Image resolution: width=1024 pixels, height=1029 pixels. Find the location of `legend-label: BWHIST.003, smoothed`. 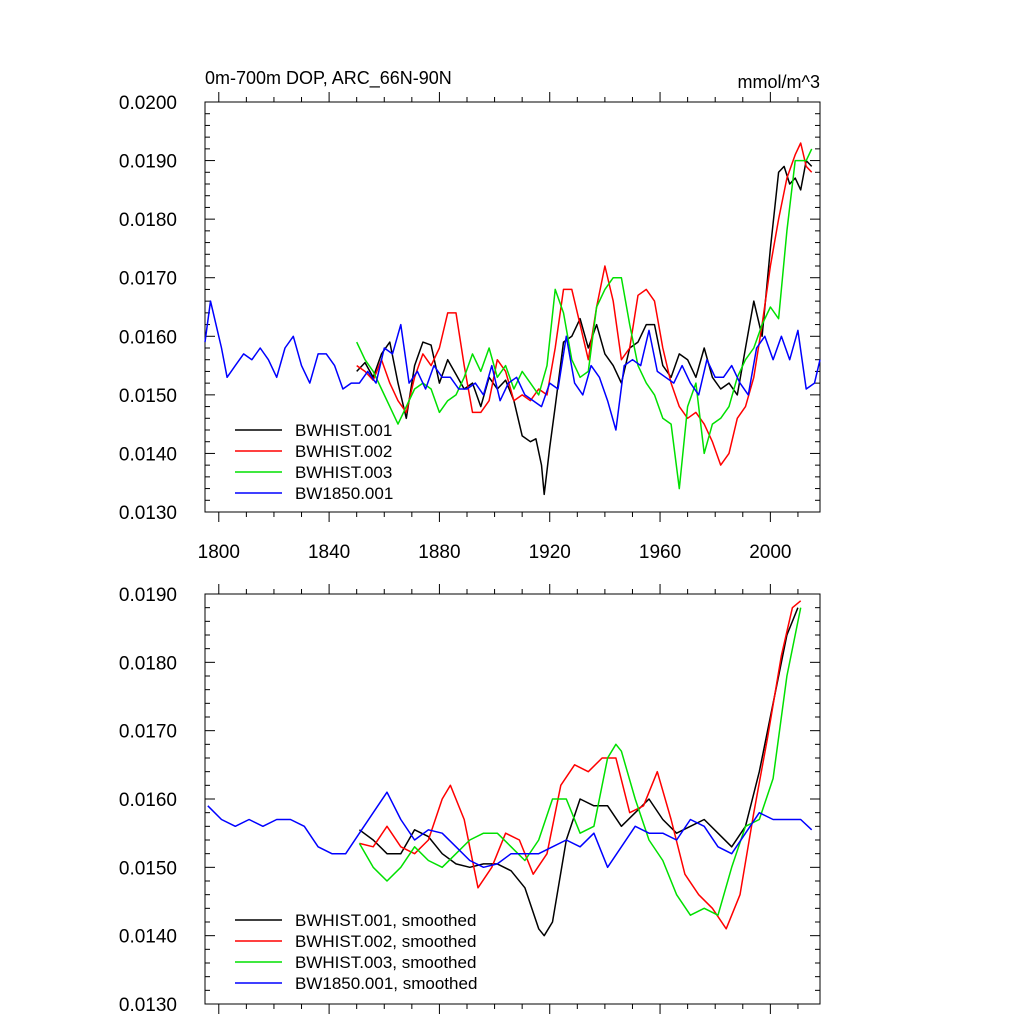

legend-label: BWHIST.003, smoothed is located at coordinates (385, 962).